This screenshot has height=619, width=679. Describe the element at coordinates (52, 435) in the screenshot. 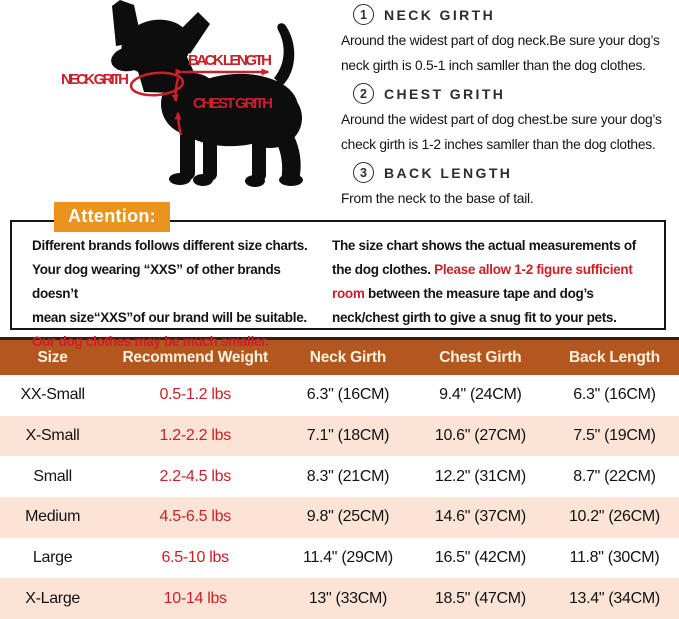

I see `size-cell: X-Small` at that location.